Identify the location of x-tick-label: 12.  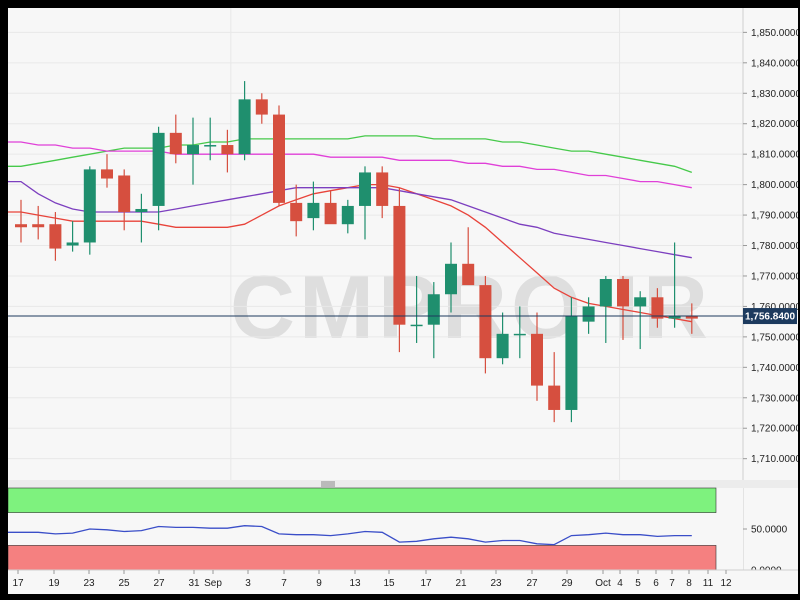
(726, 583).